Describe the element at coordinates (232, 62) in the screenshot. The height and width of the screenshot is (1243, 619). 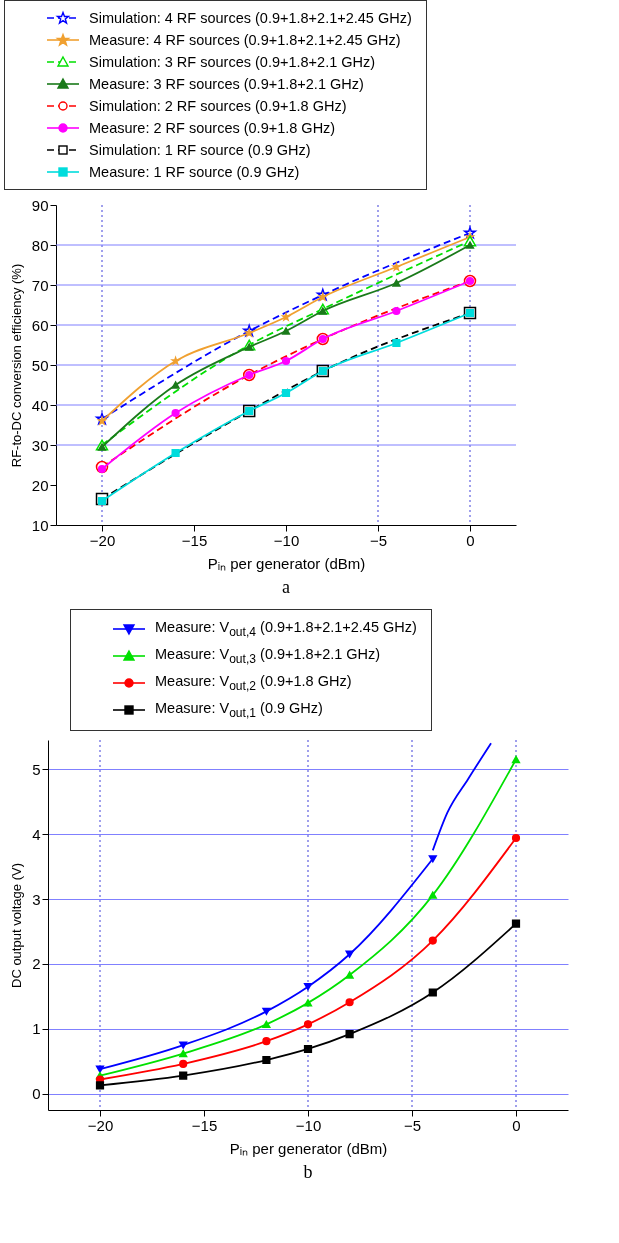
I see `legend-label: Simulation: 3 RF sources (0.9+1.8+2.1 GHz)` at that location.